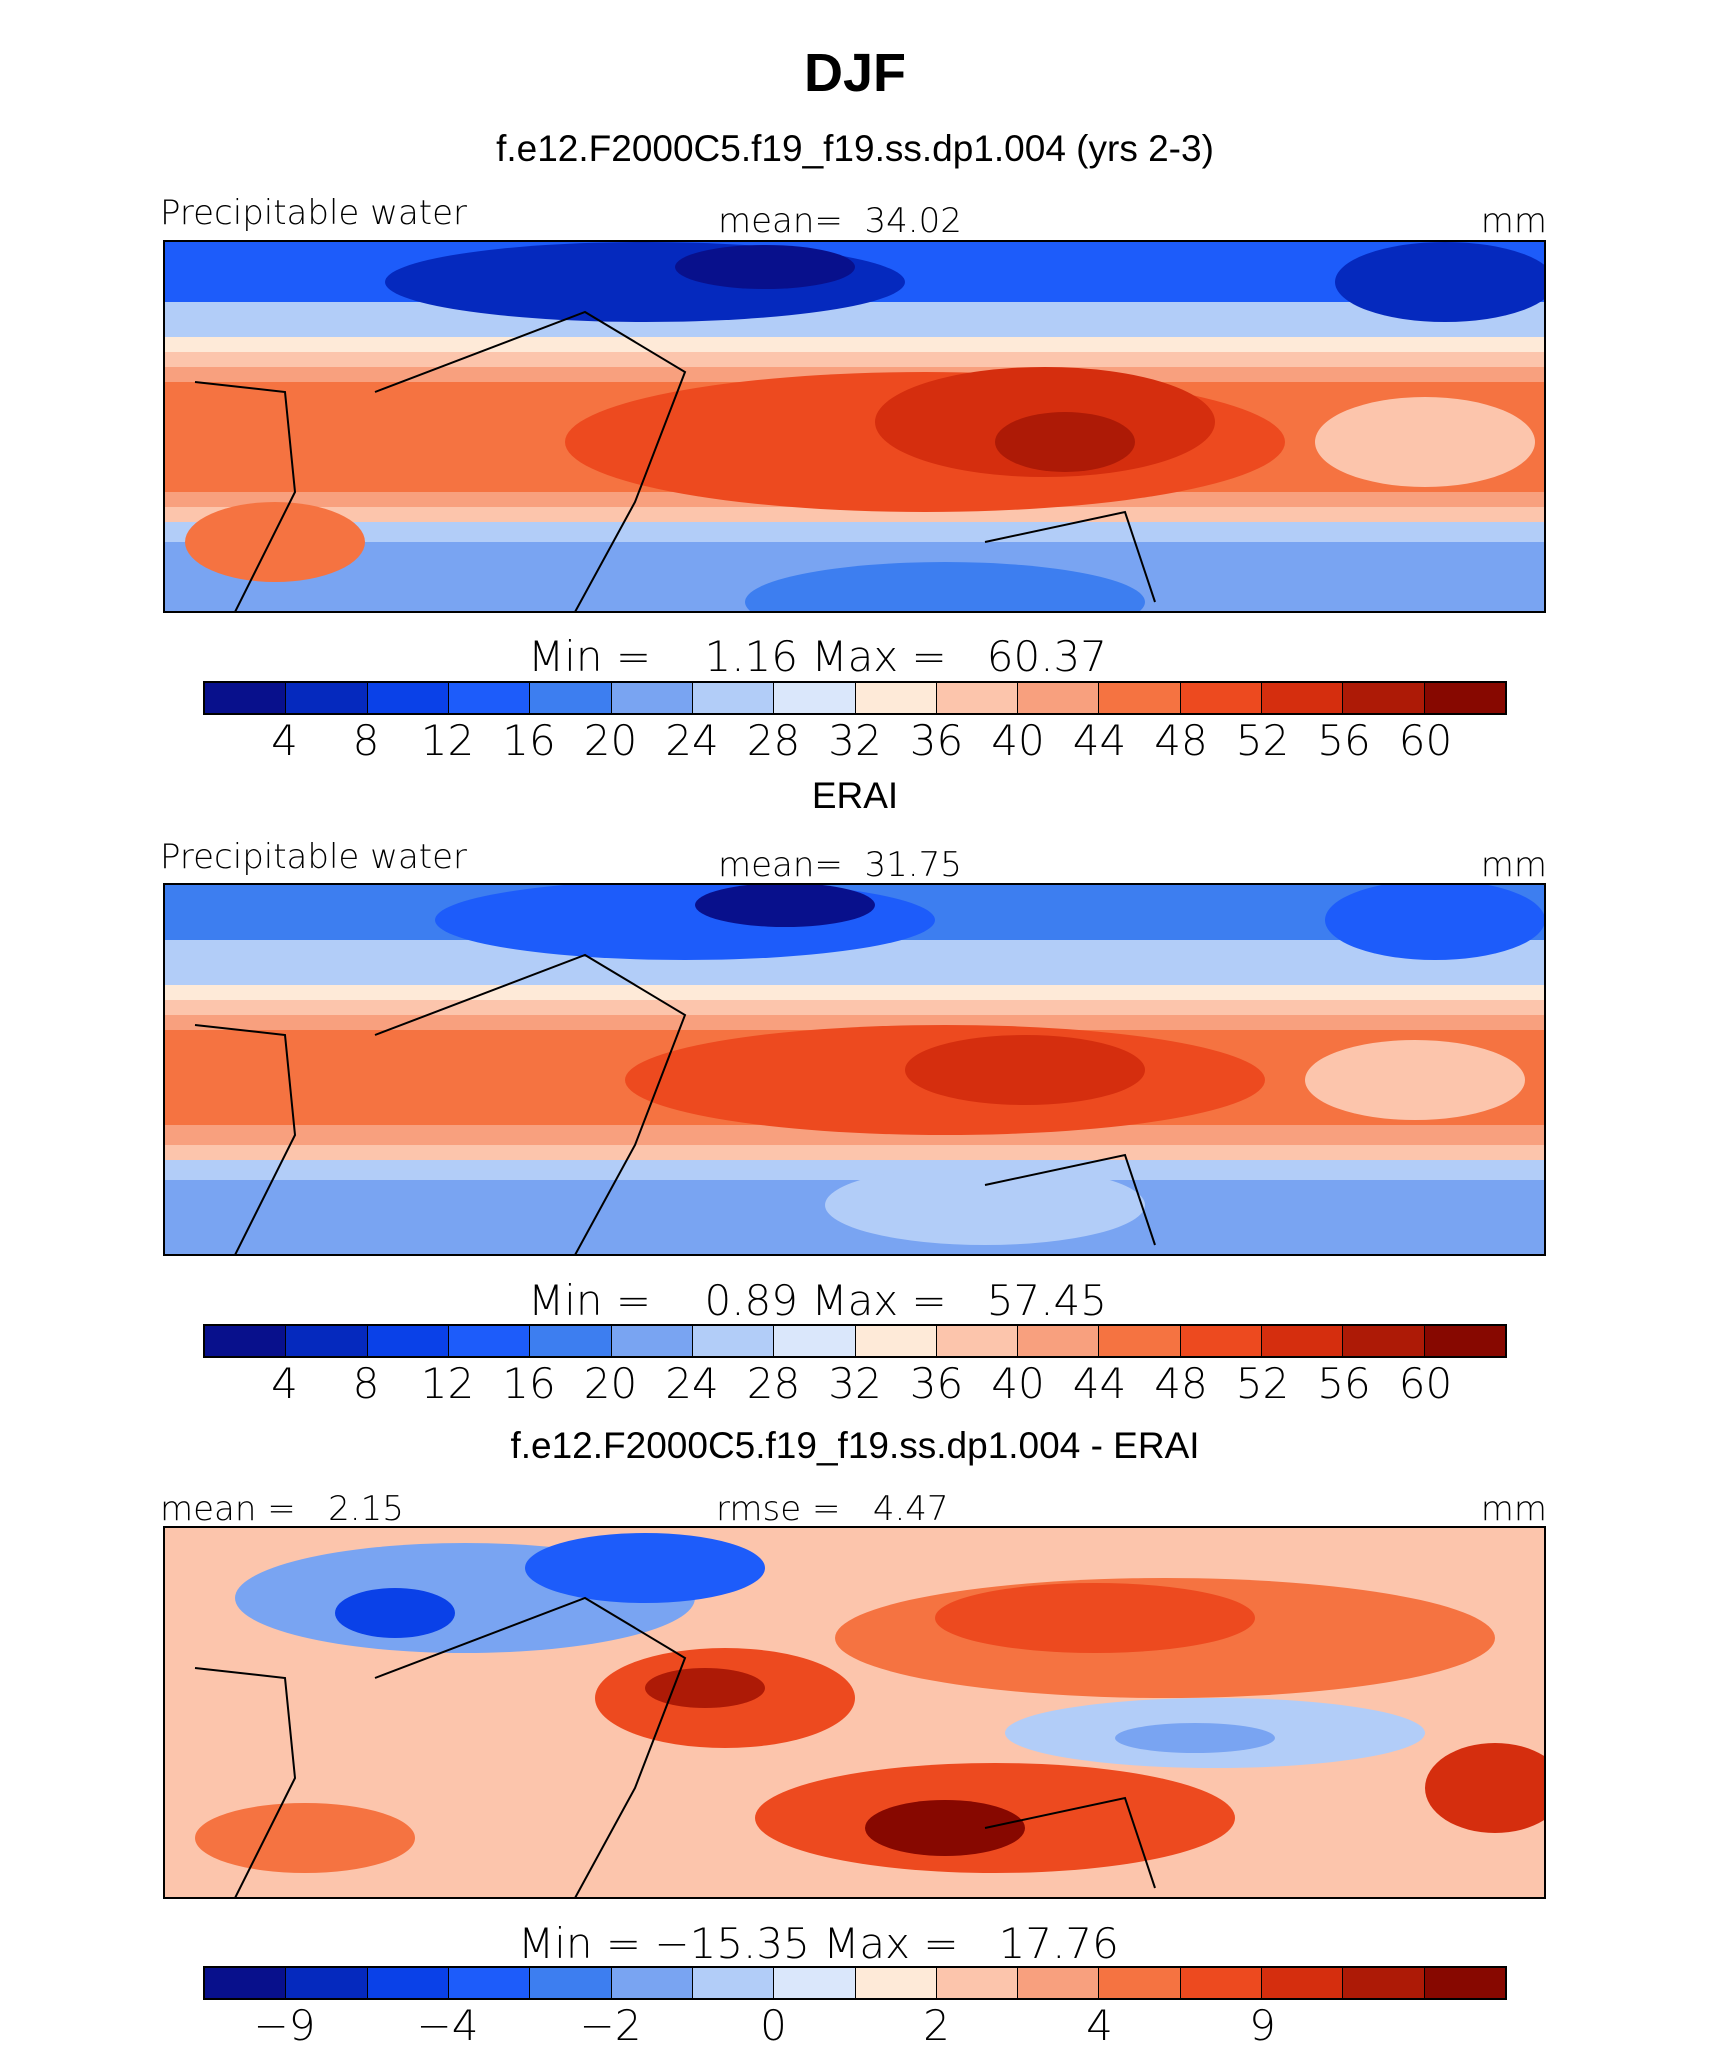 The width and height of the screenshot is (1710, 2064). I want to click on panel-1-map, so click(854, 426).